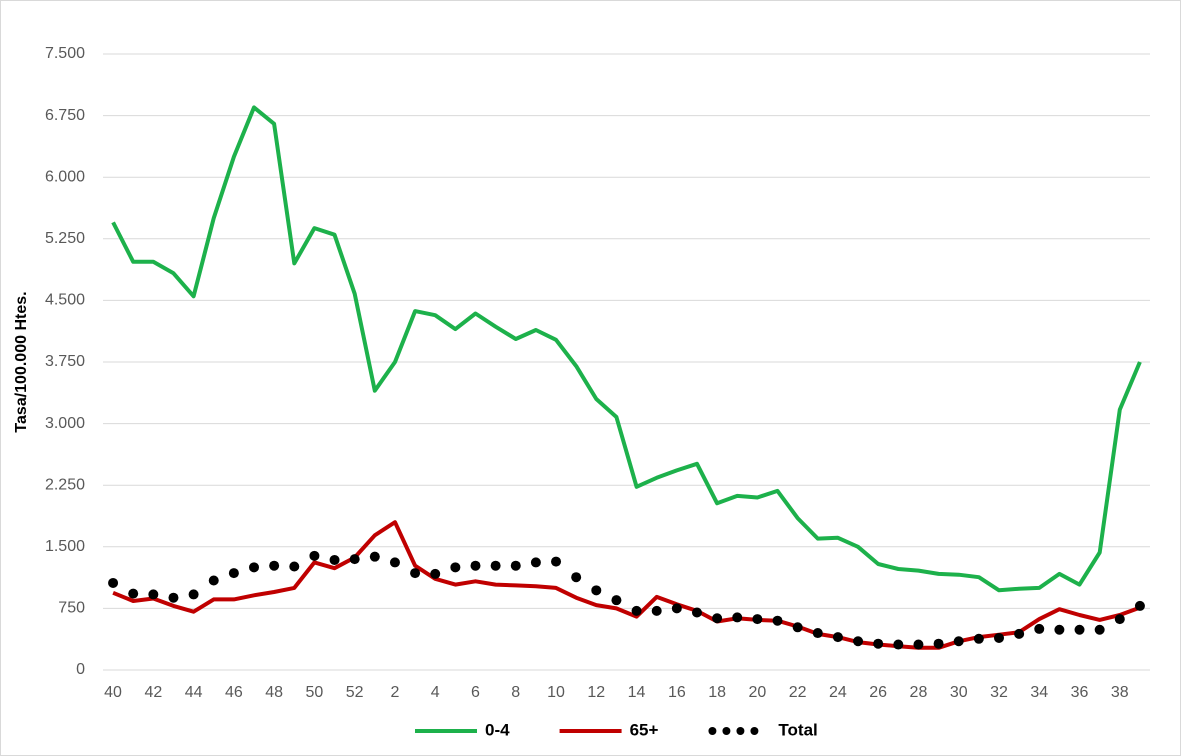 The image size is (1181, 756). I want to click on y-tick-label: 4.500, so click(65, 300).